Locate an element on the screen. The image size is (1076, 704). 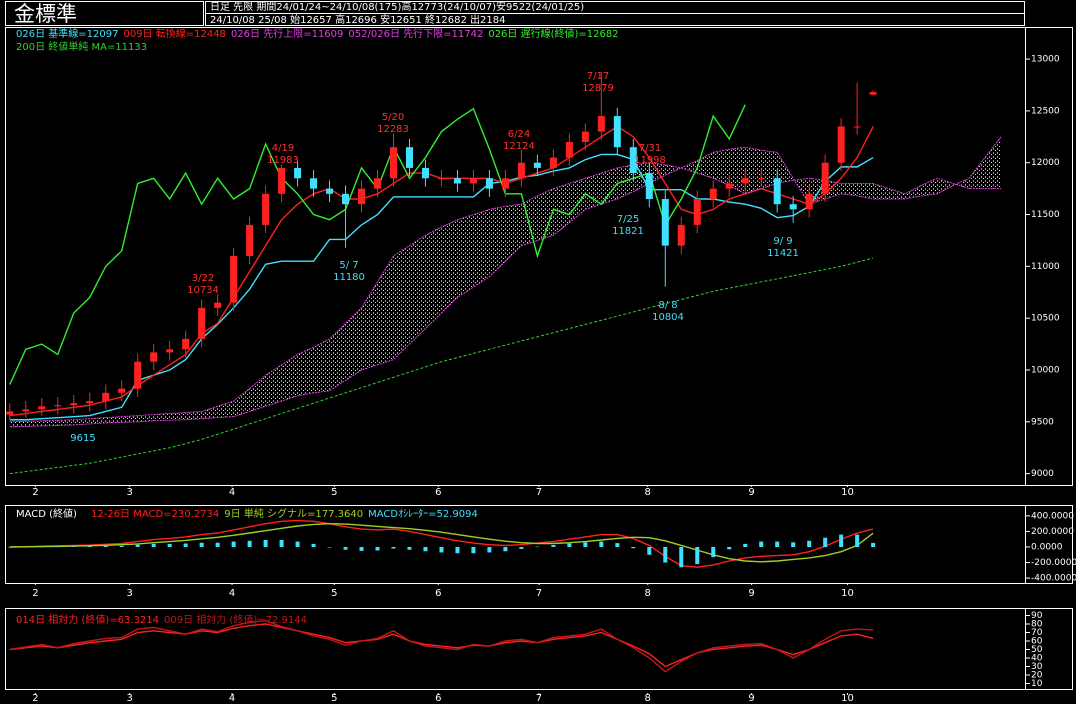
y-tick-label: 80 is located at coordinates (1037, 625).